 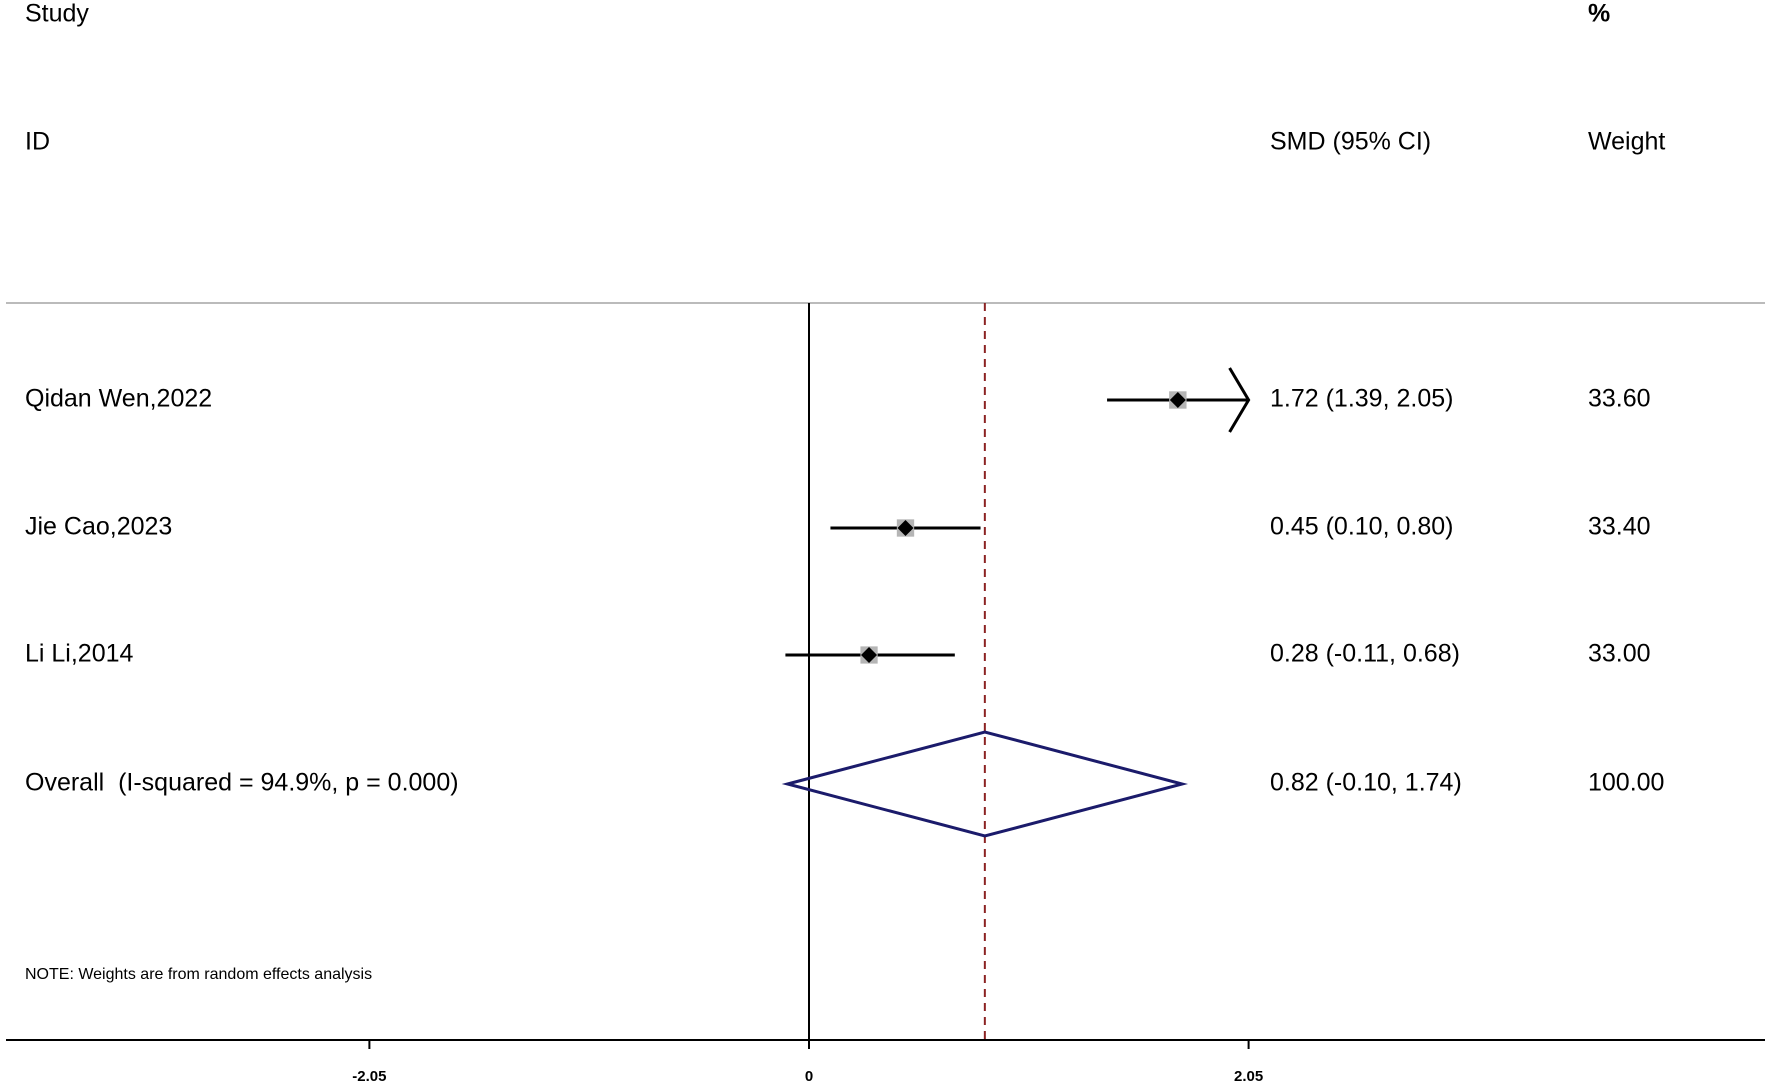 What do you see at coordinates (242, 783) in the screenshot?
I see `overall-label: Overall (I-squared = 94.9%, p = 0.000)` at bounding box center [242, 783].